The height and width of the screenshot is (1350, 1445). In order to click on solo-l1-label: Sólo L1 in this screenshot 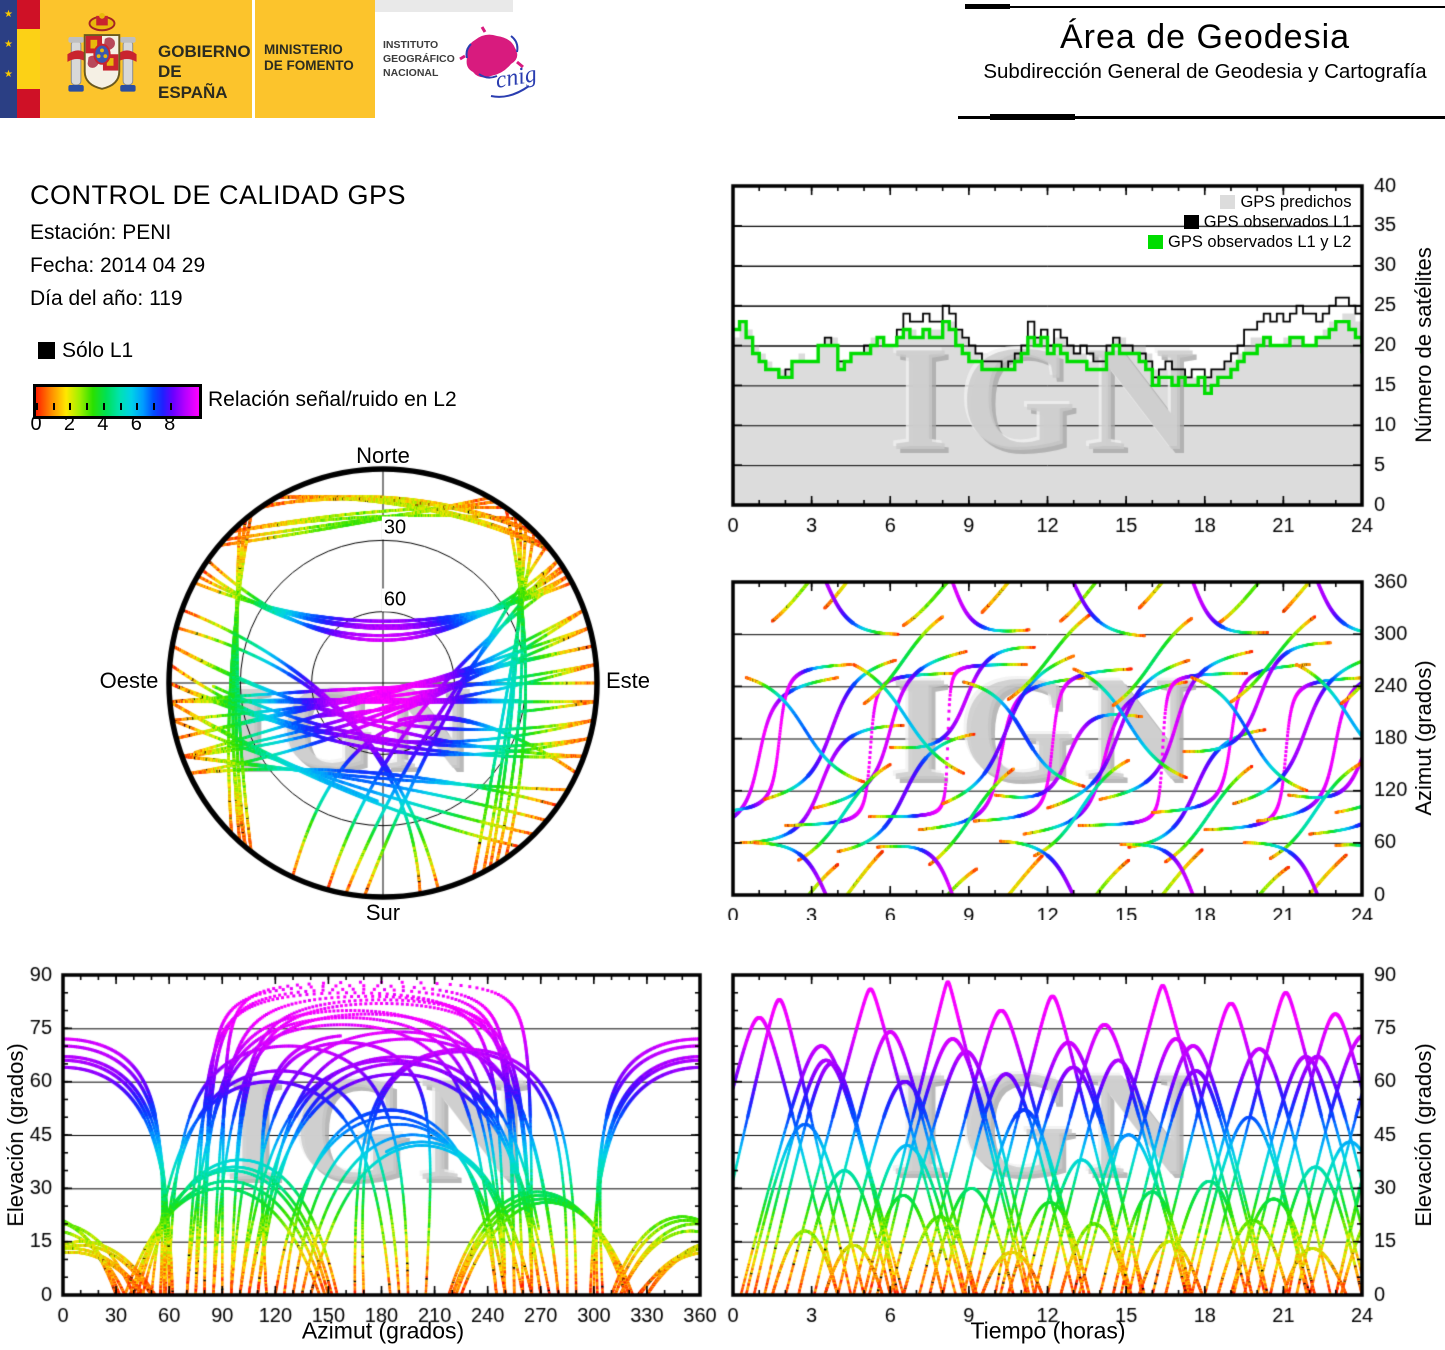, I will do `click(98, 350)`.